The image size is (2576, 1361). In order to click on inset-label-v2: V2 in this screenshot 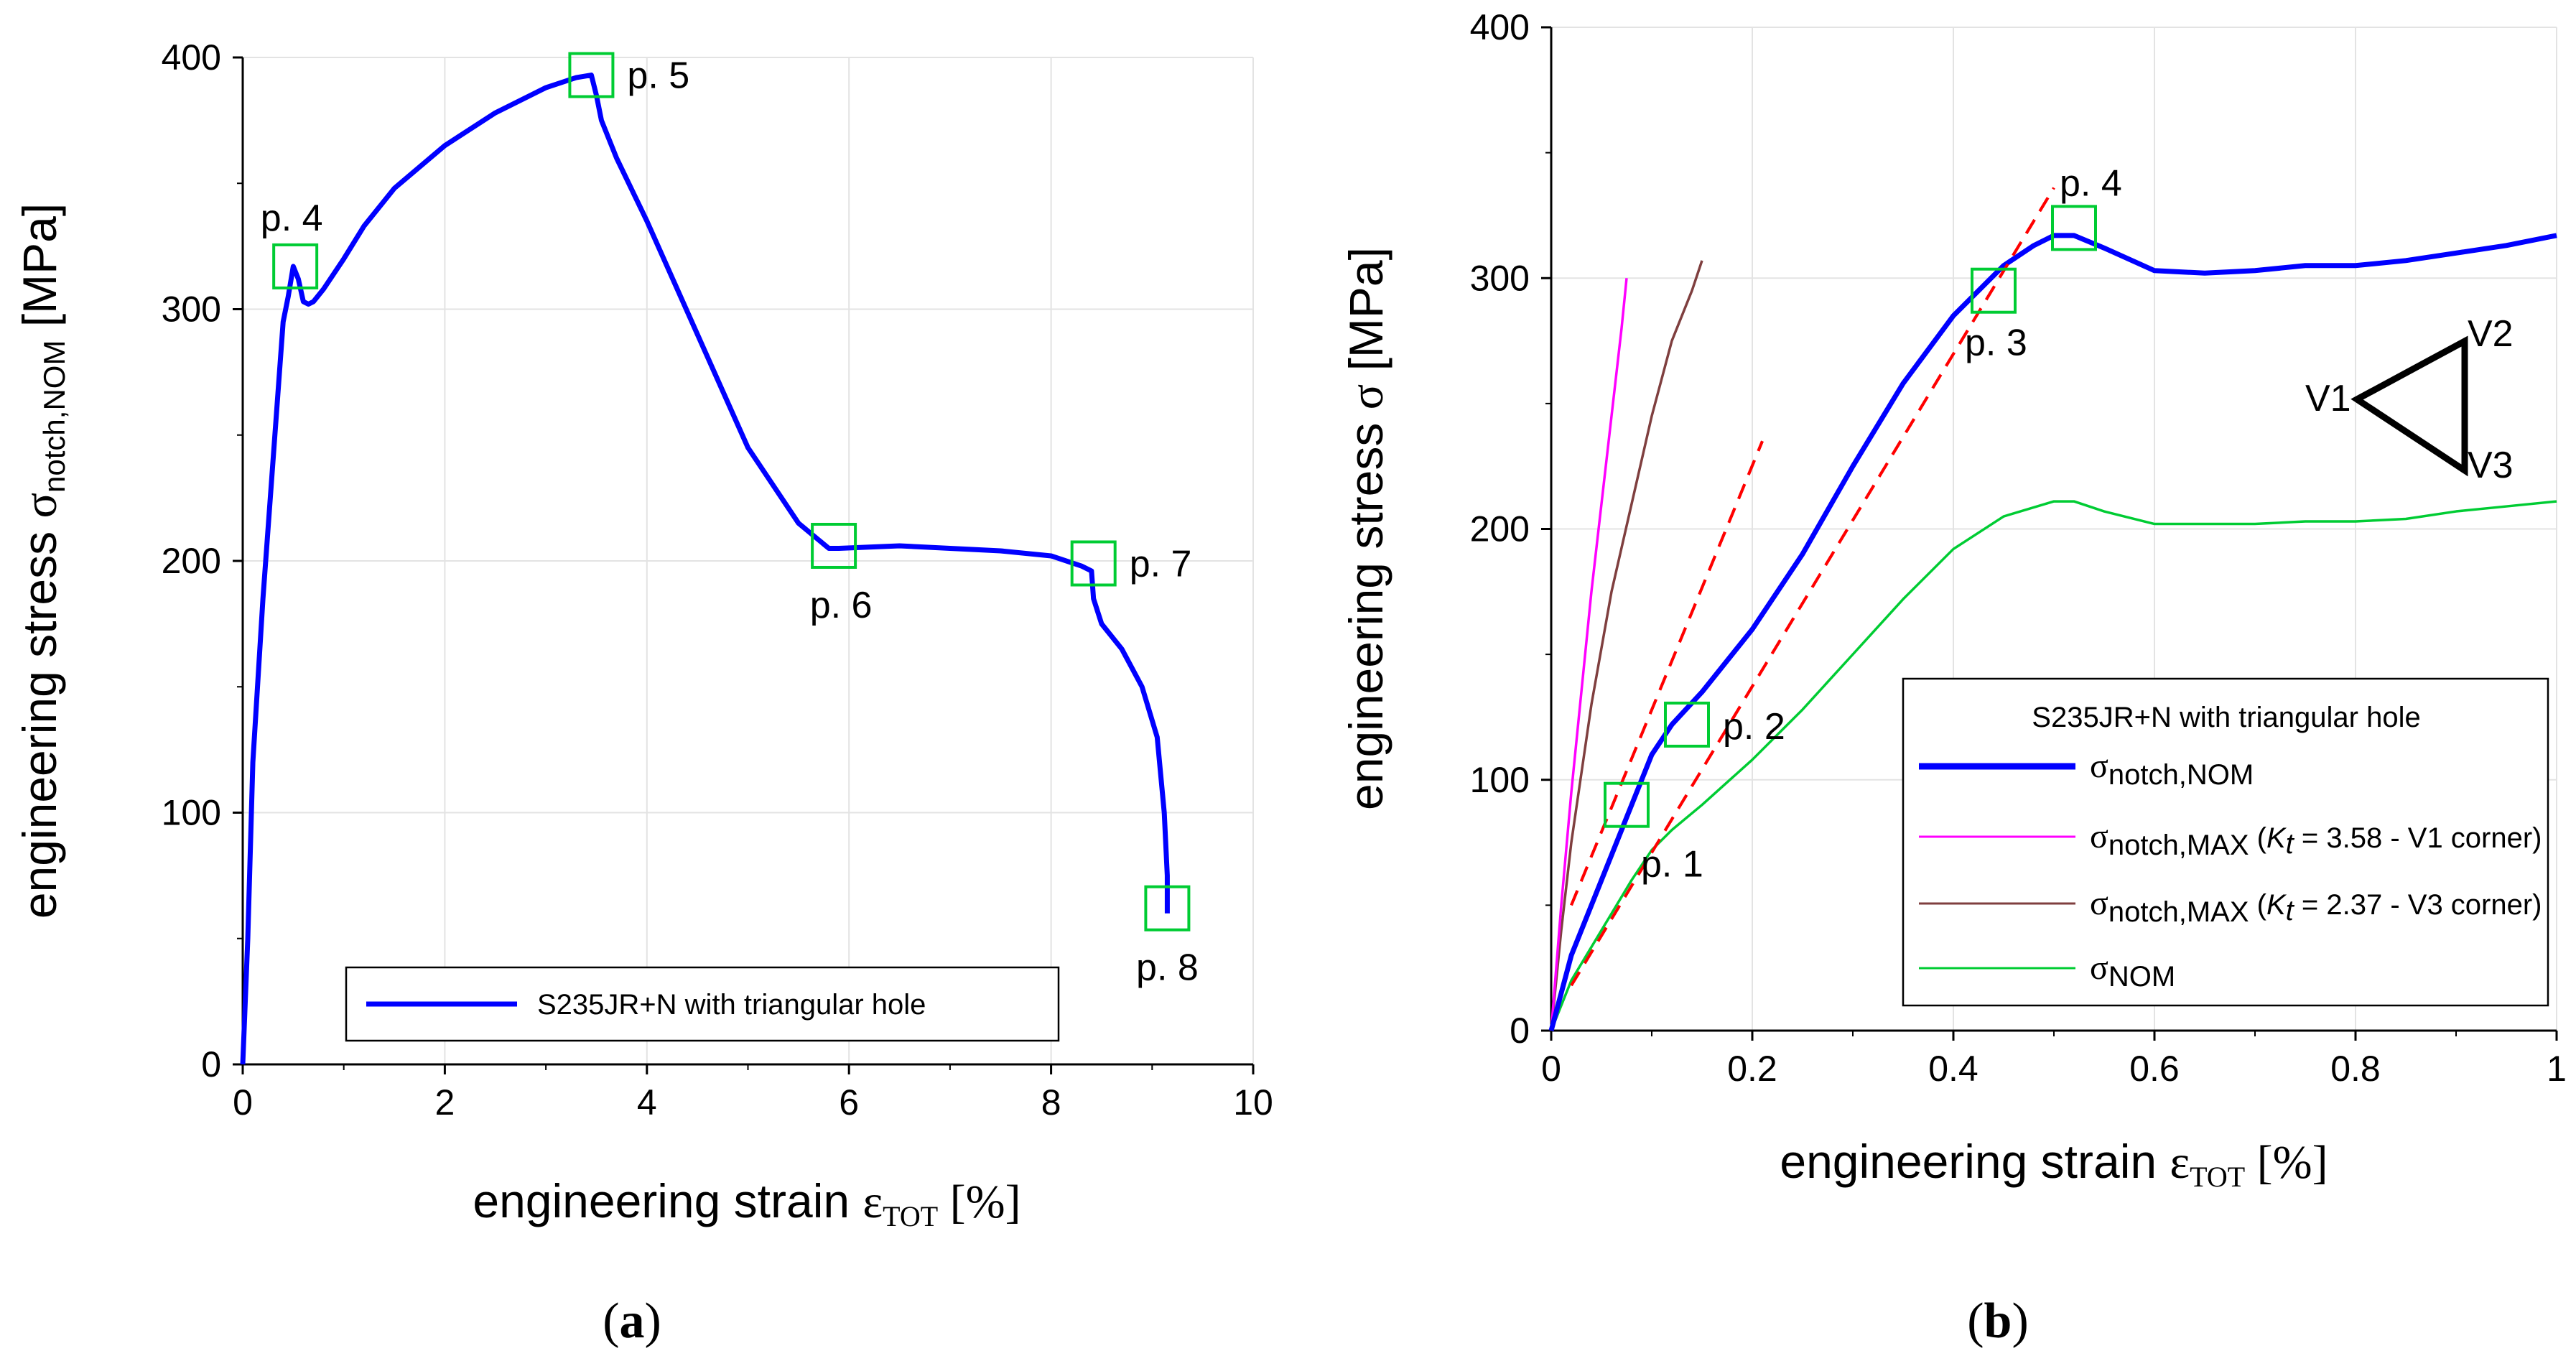, I will do `click(2491, 334)`.